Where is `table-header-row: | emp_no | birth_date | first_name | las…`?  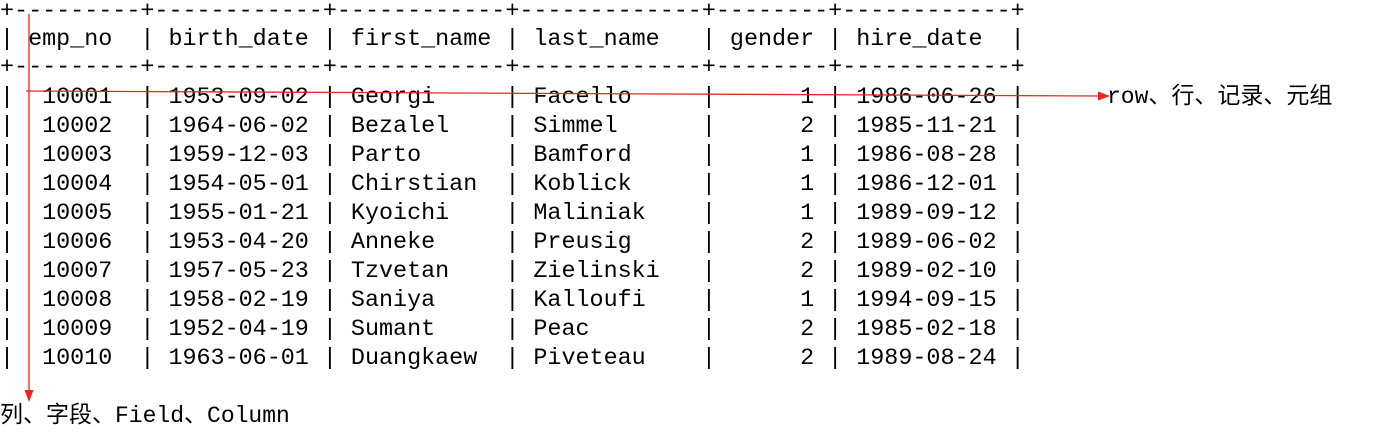
table-header-row: | emp_no | birth_date | first_name | las… is located at coordinates (512, 40).